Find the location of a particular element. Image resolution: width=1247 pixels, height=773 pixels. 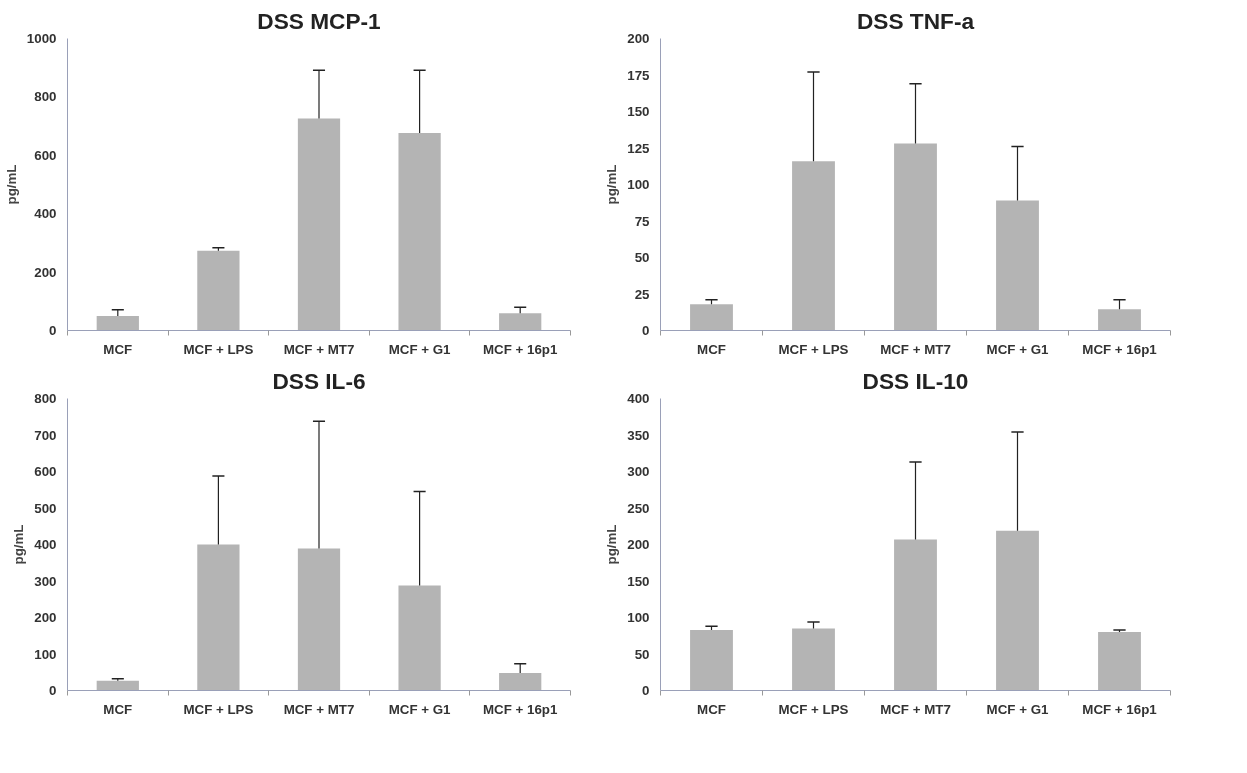

y-tick-label: 175 is located at coordinates (639, 75).